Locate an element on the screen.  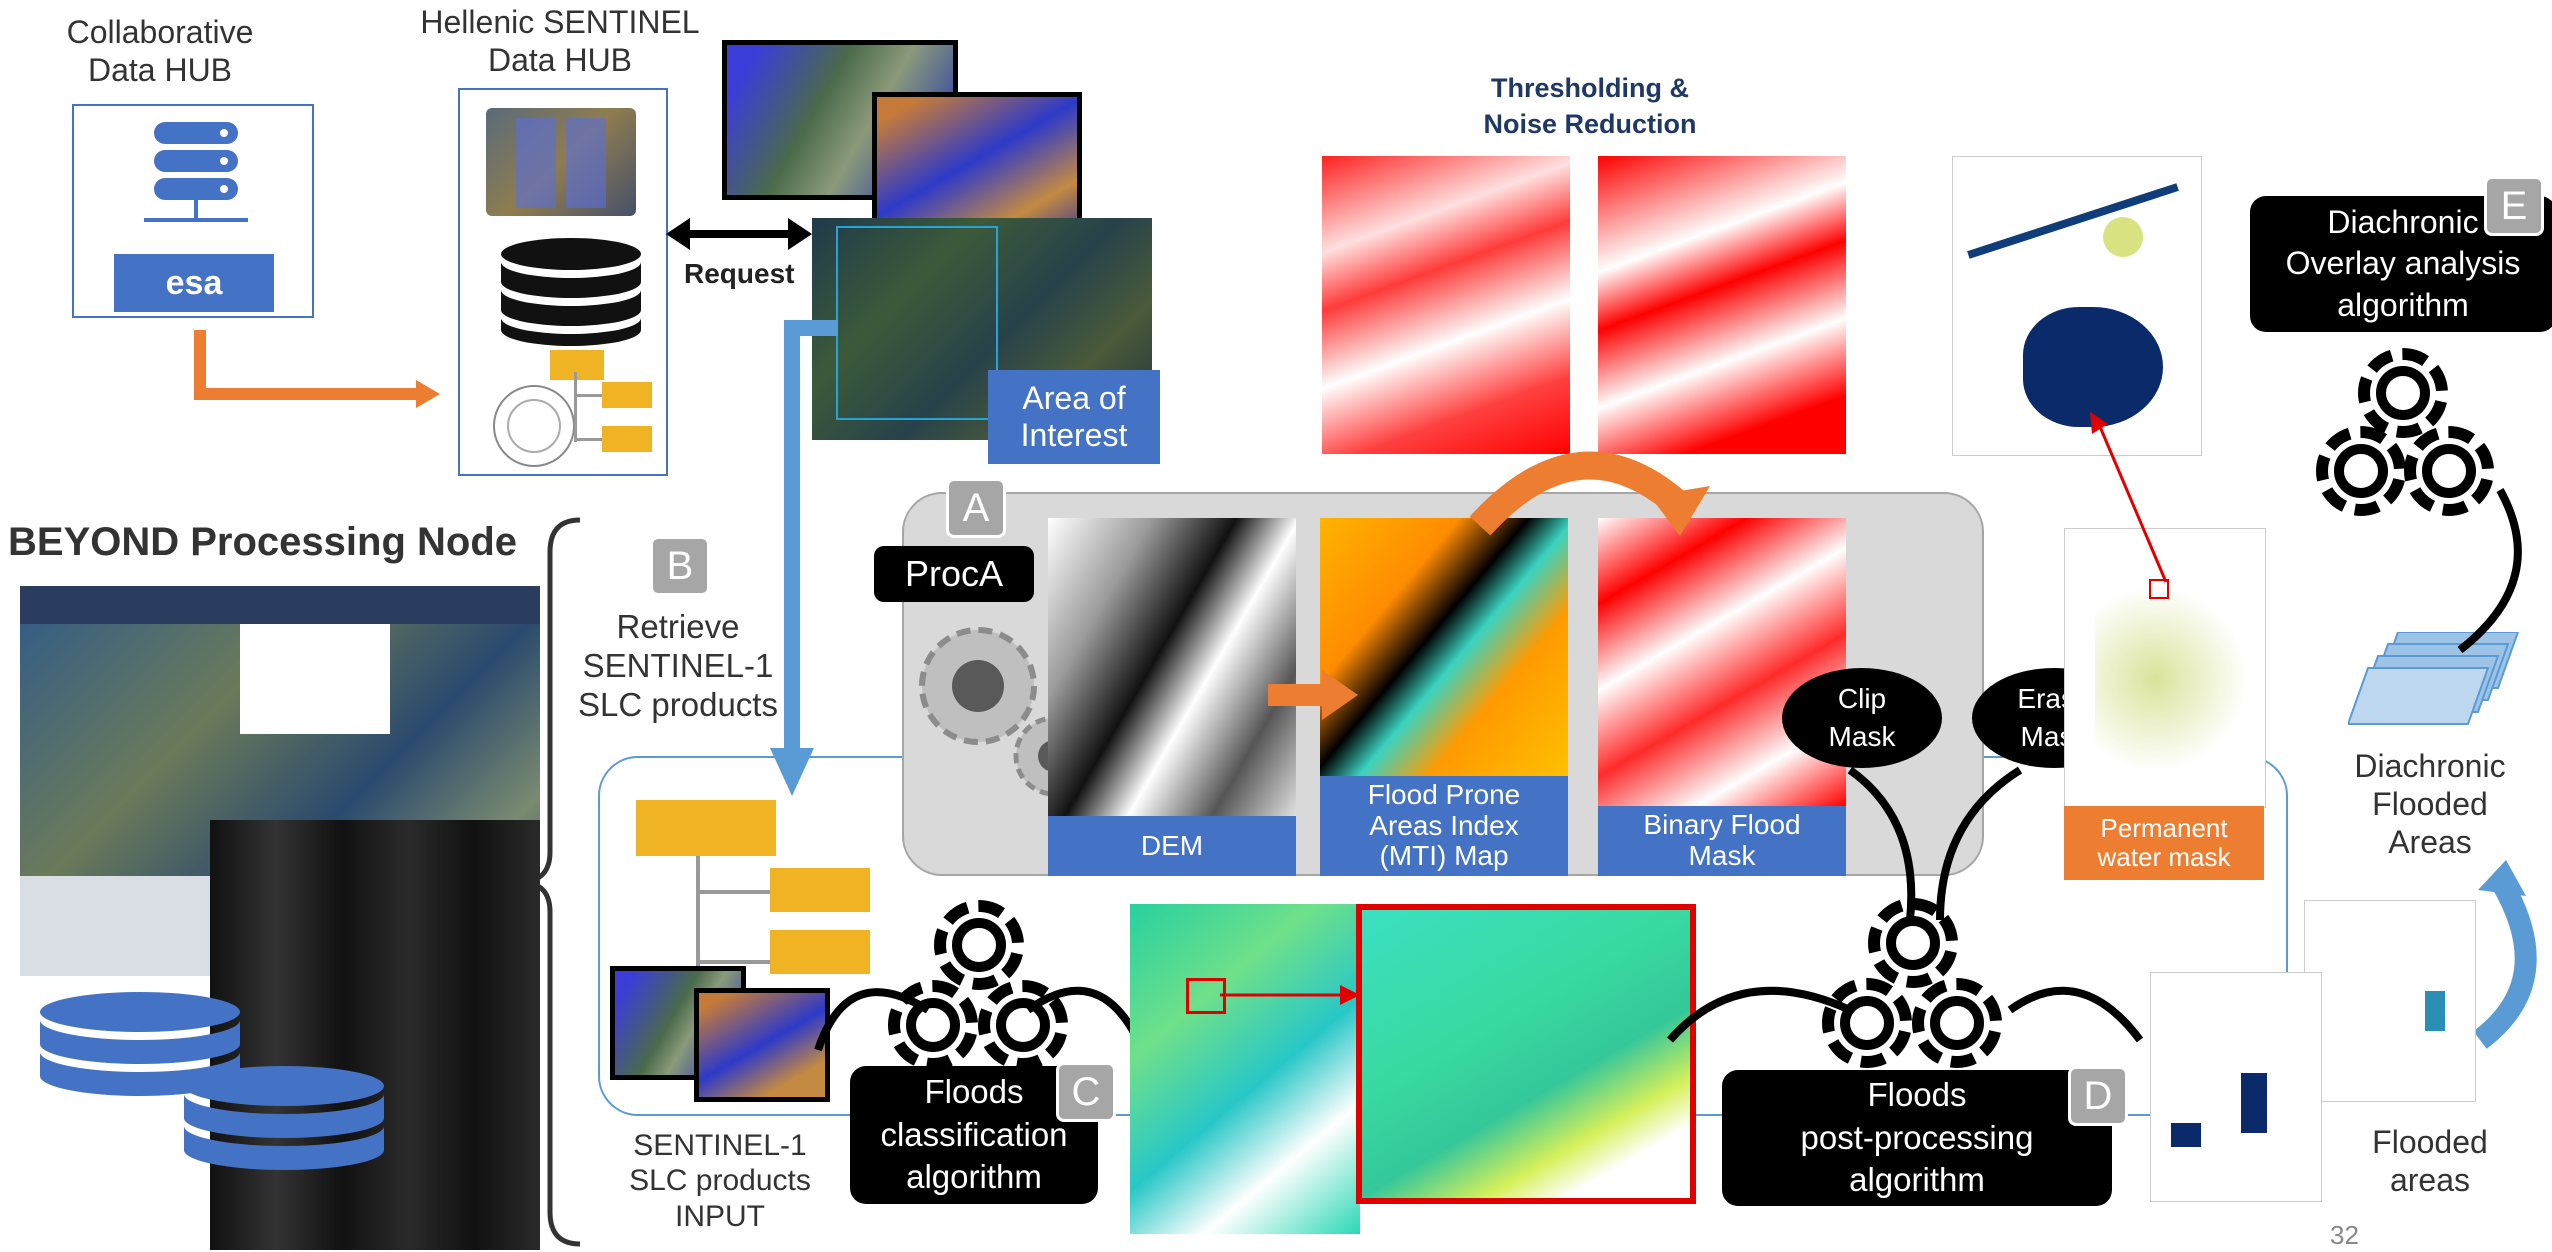
area-of-interest-label: Area of Interest is located at coordinates (1074, 417).